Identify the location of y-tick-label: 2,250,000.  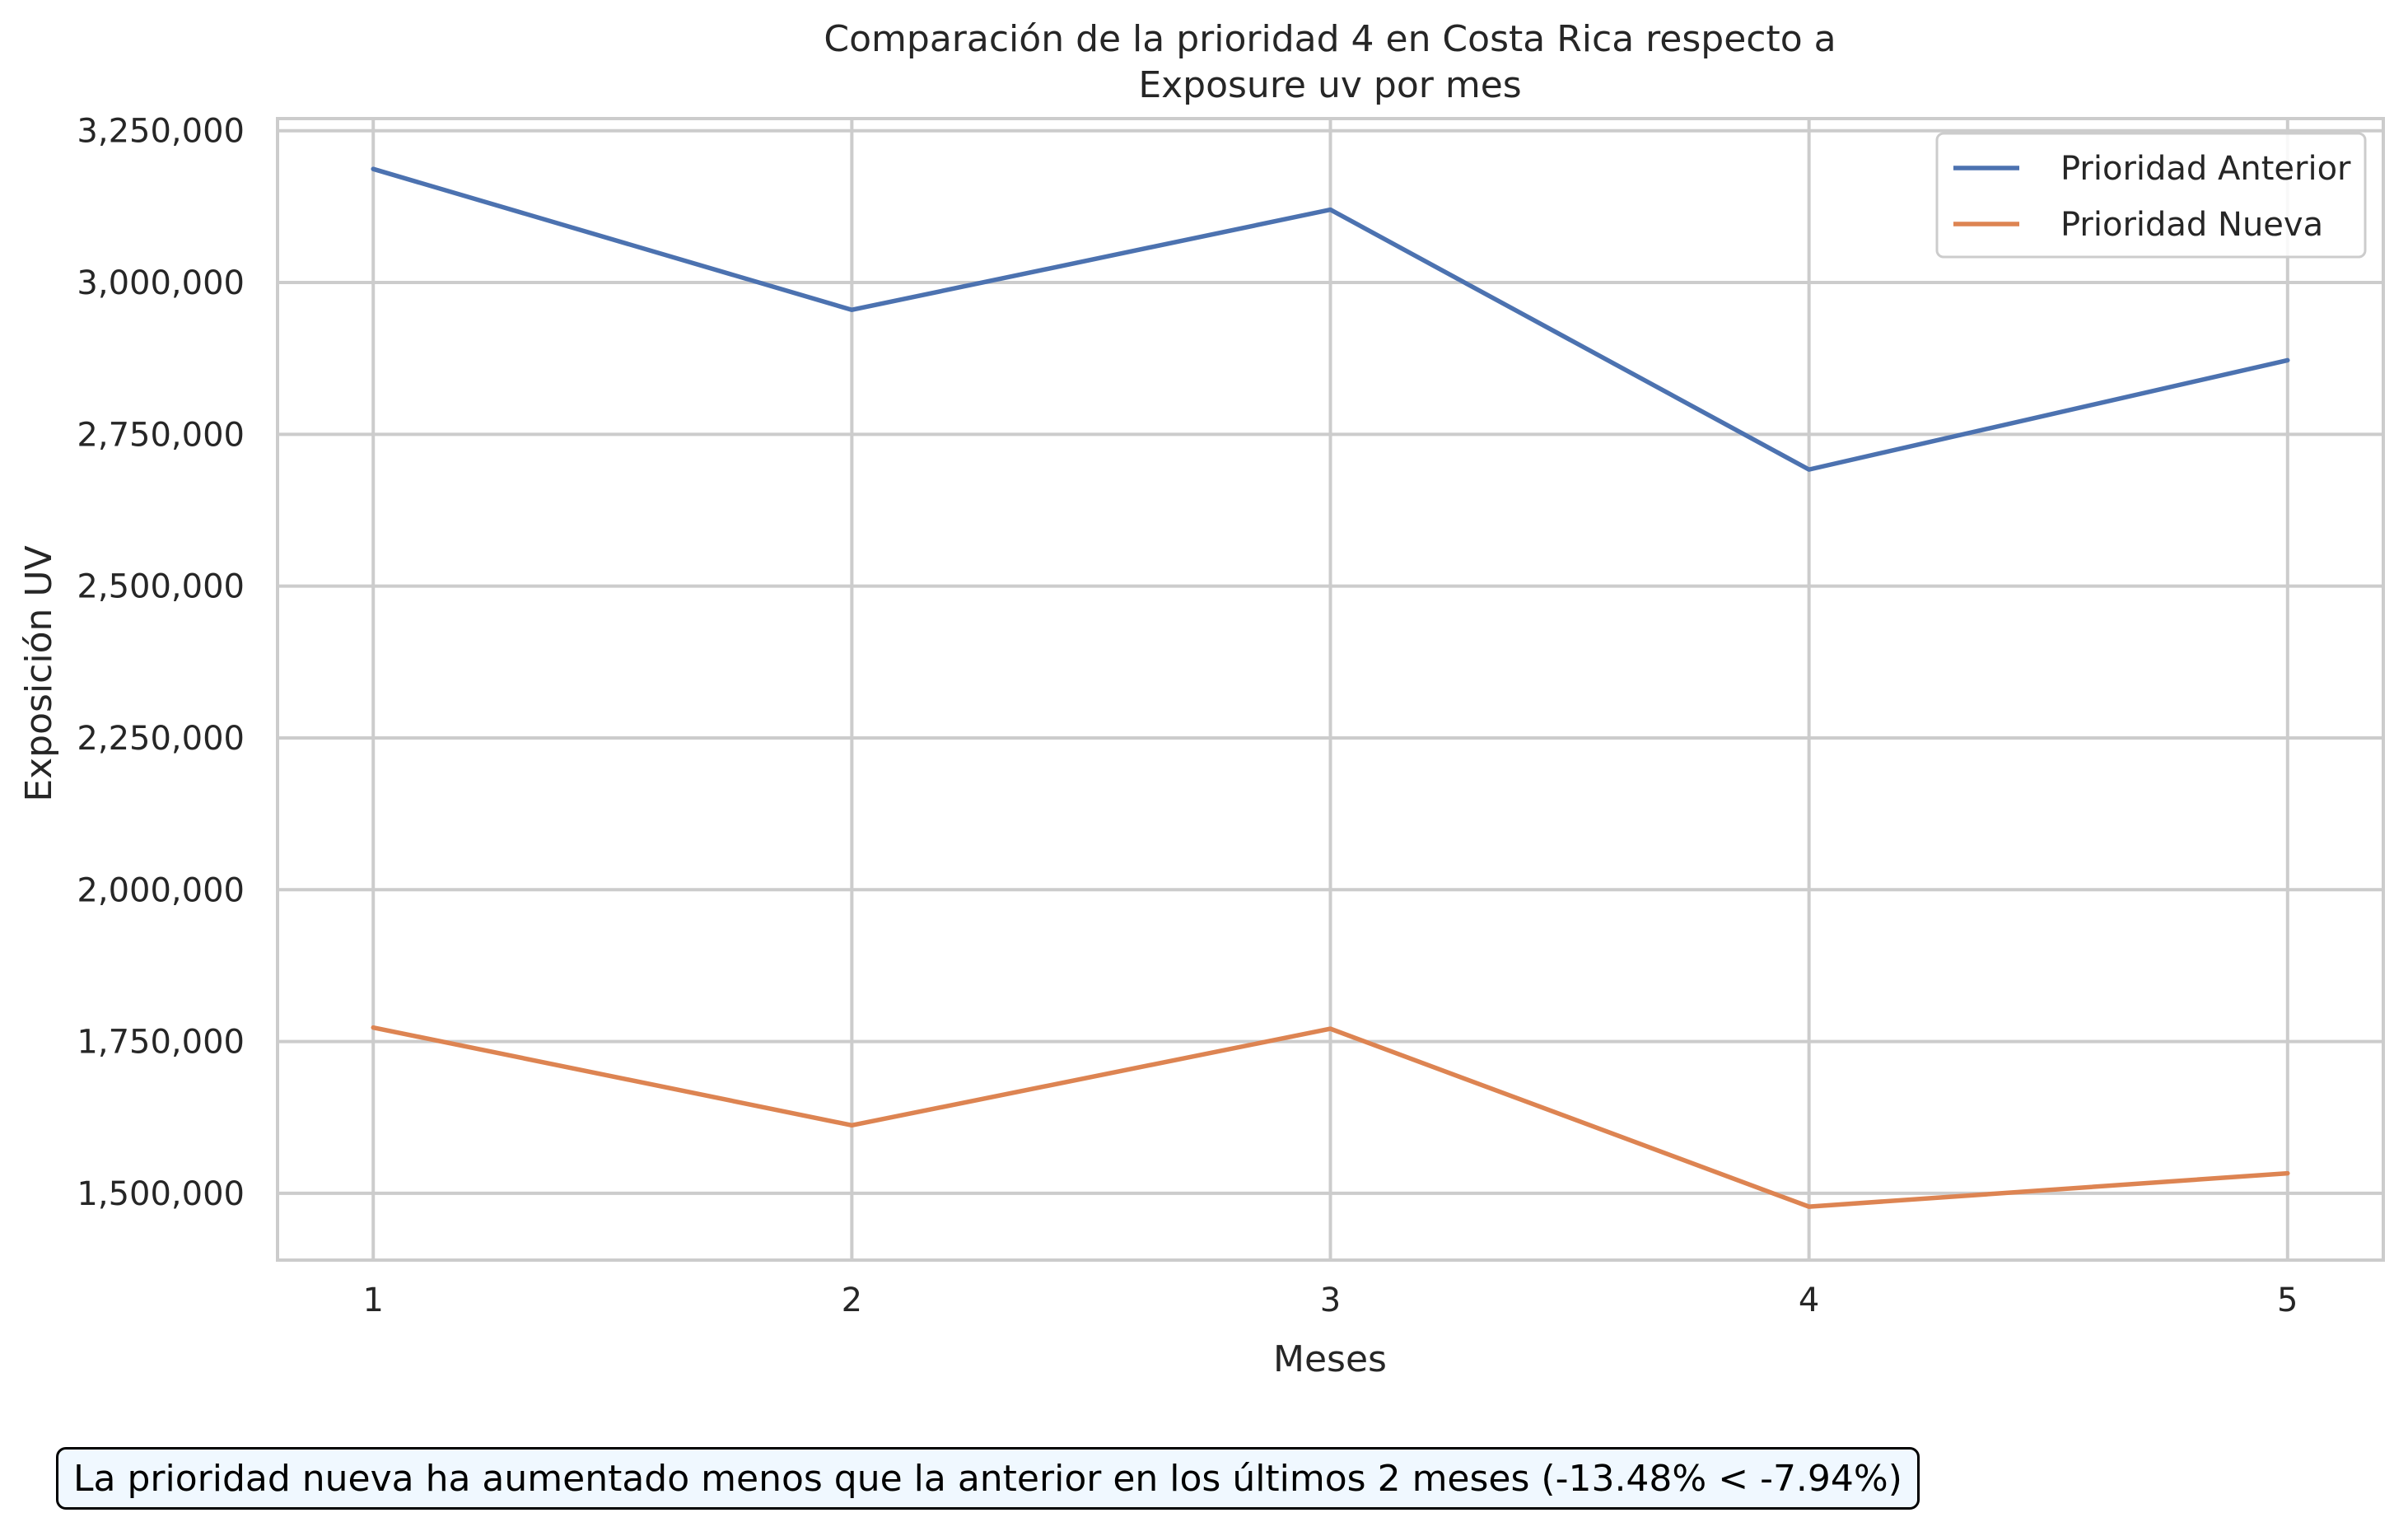
(161, 739).